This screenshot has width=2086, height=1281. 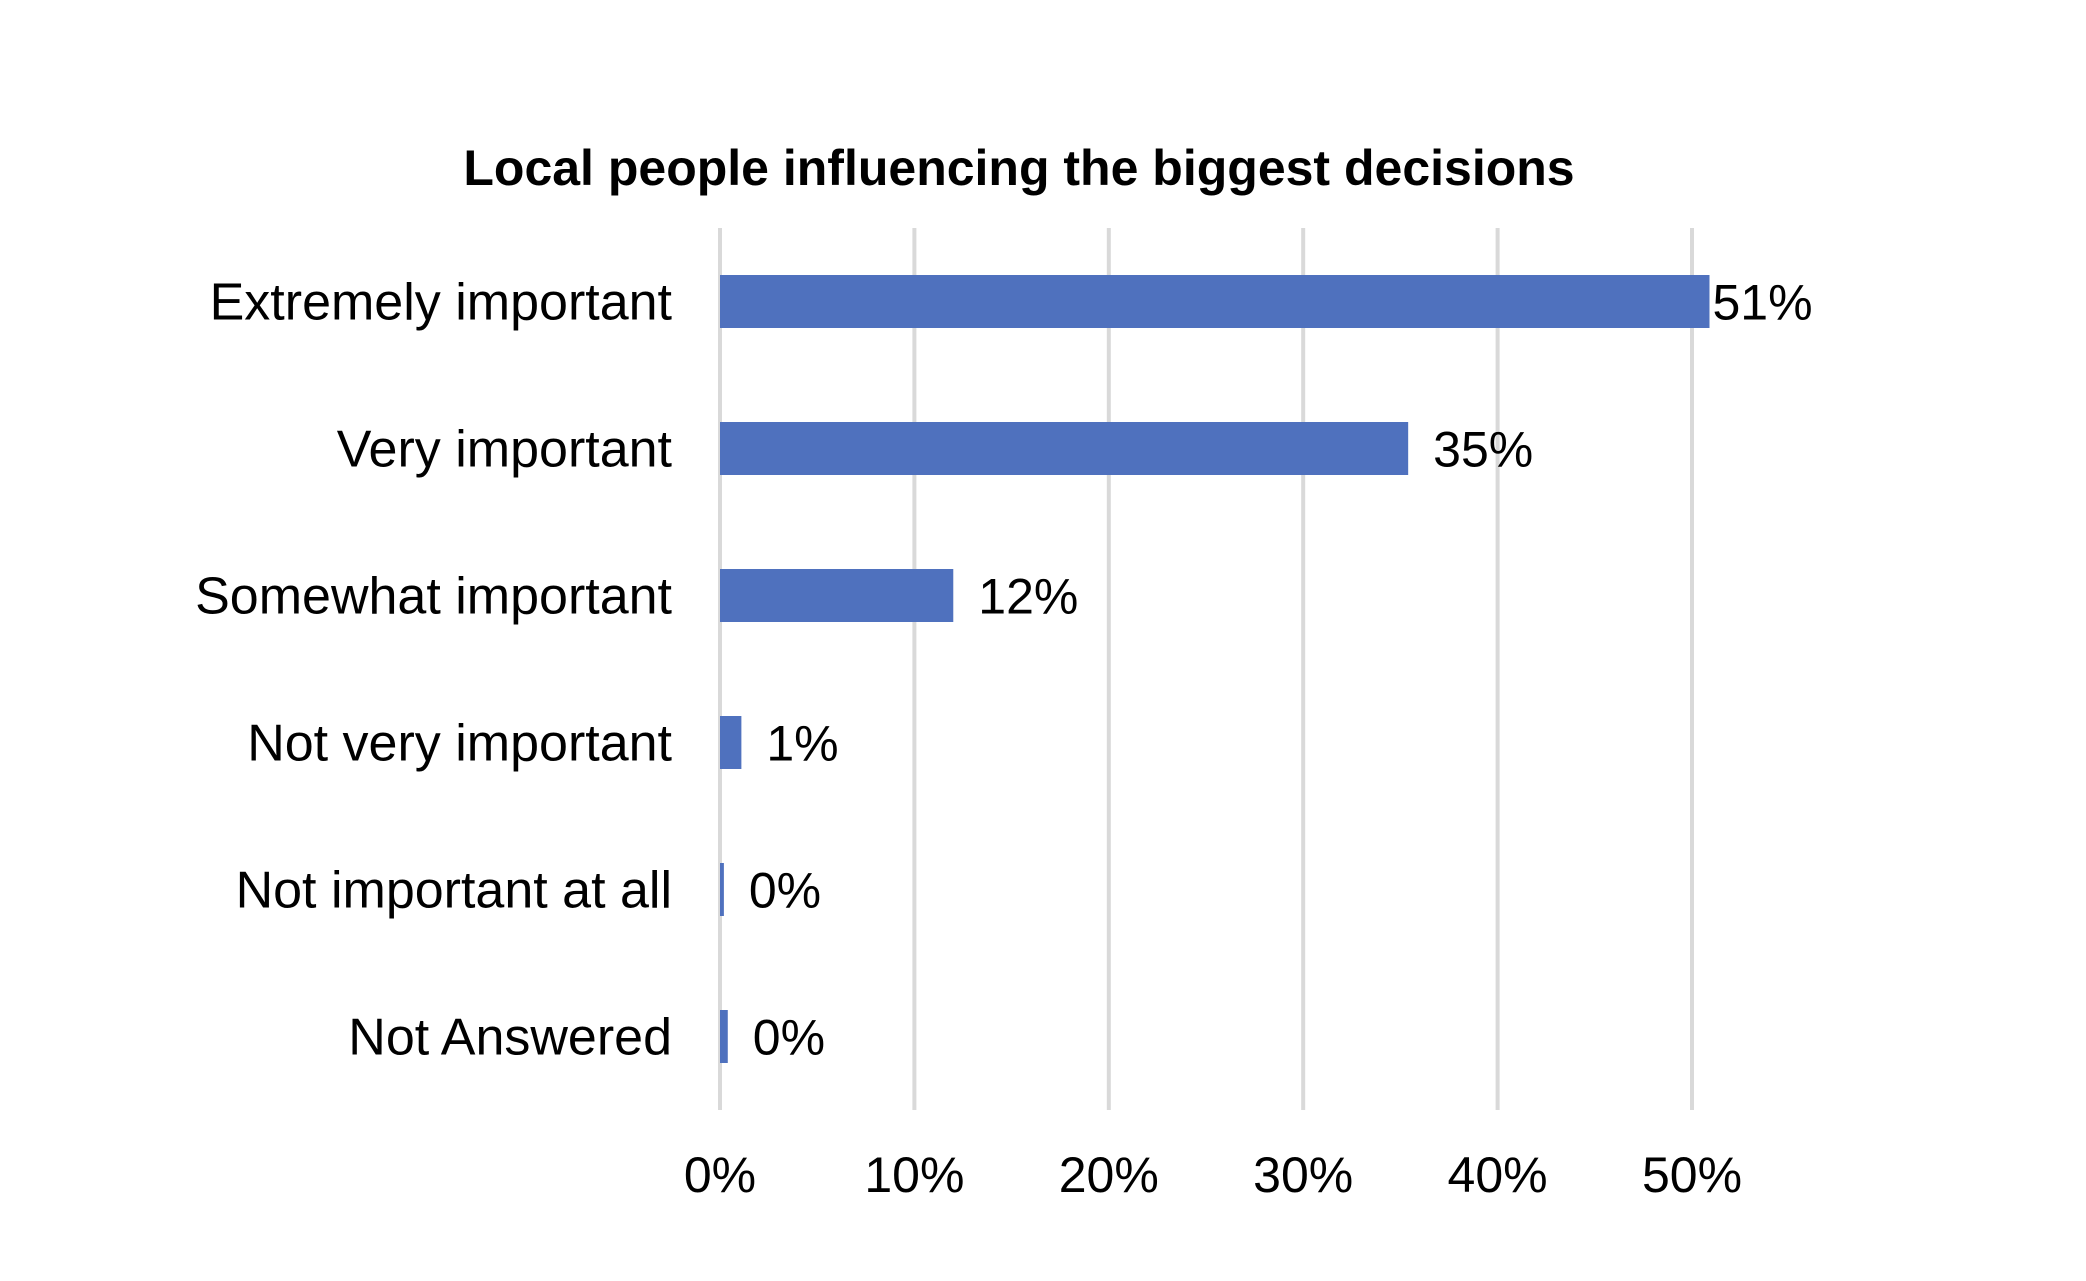 I want to click on x-tick-label: 0%, so click(x=720, y=1175).